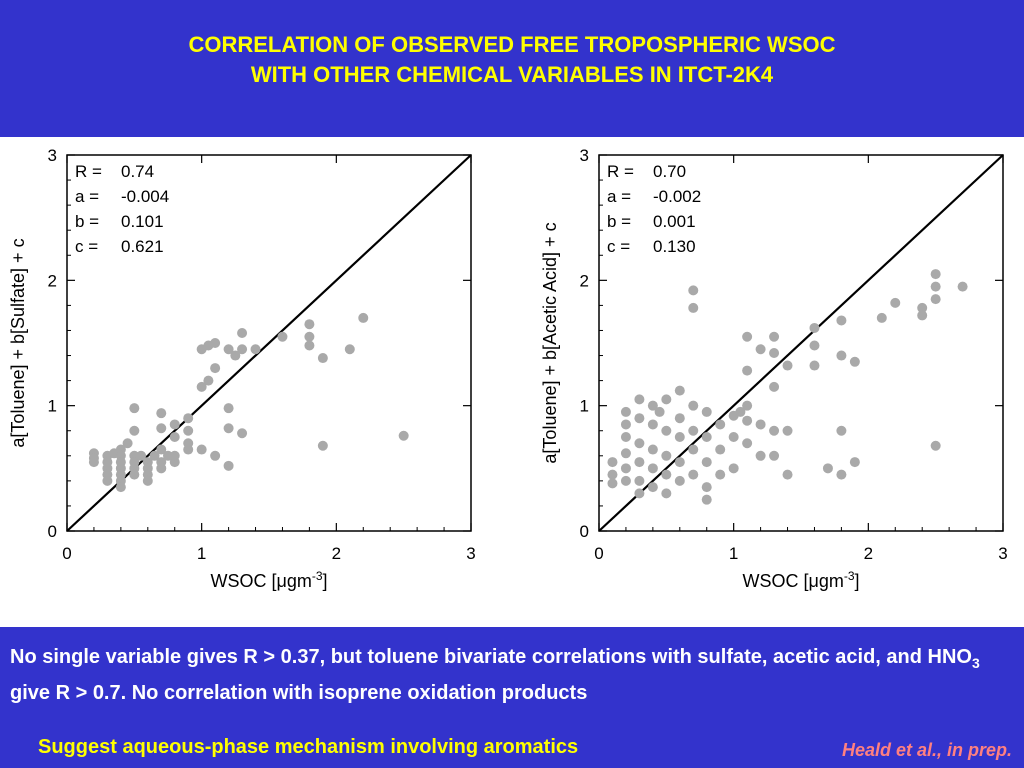 This screenshot has height=768, width=1024. I want to click on x-tick-label: 0, so click(598, 553).